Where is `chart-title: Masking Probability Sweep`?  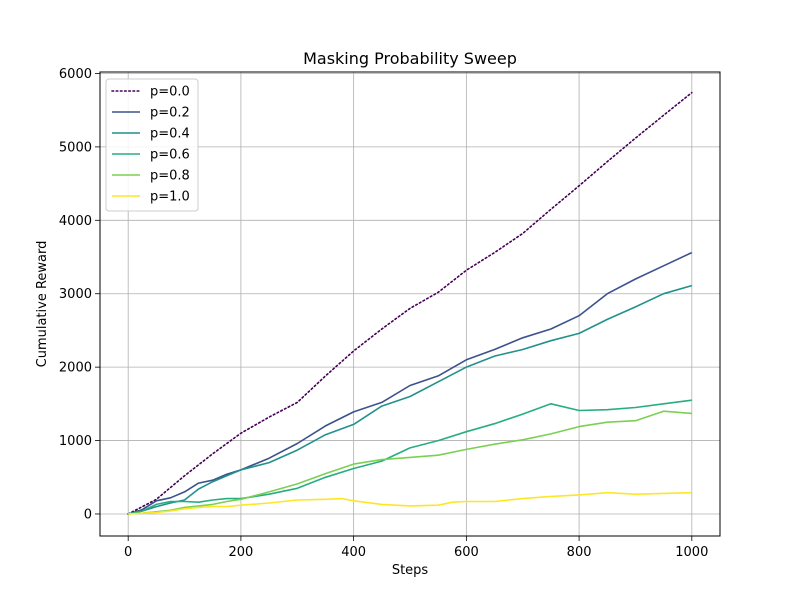 chart-title: Masking Probability Sweep is located at coordinates (410, 58).